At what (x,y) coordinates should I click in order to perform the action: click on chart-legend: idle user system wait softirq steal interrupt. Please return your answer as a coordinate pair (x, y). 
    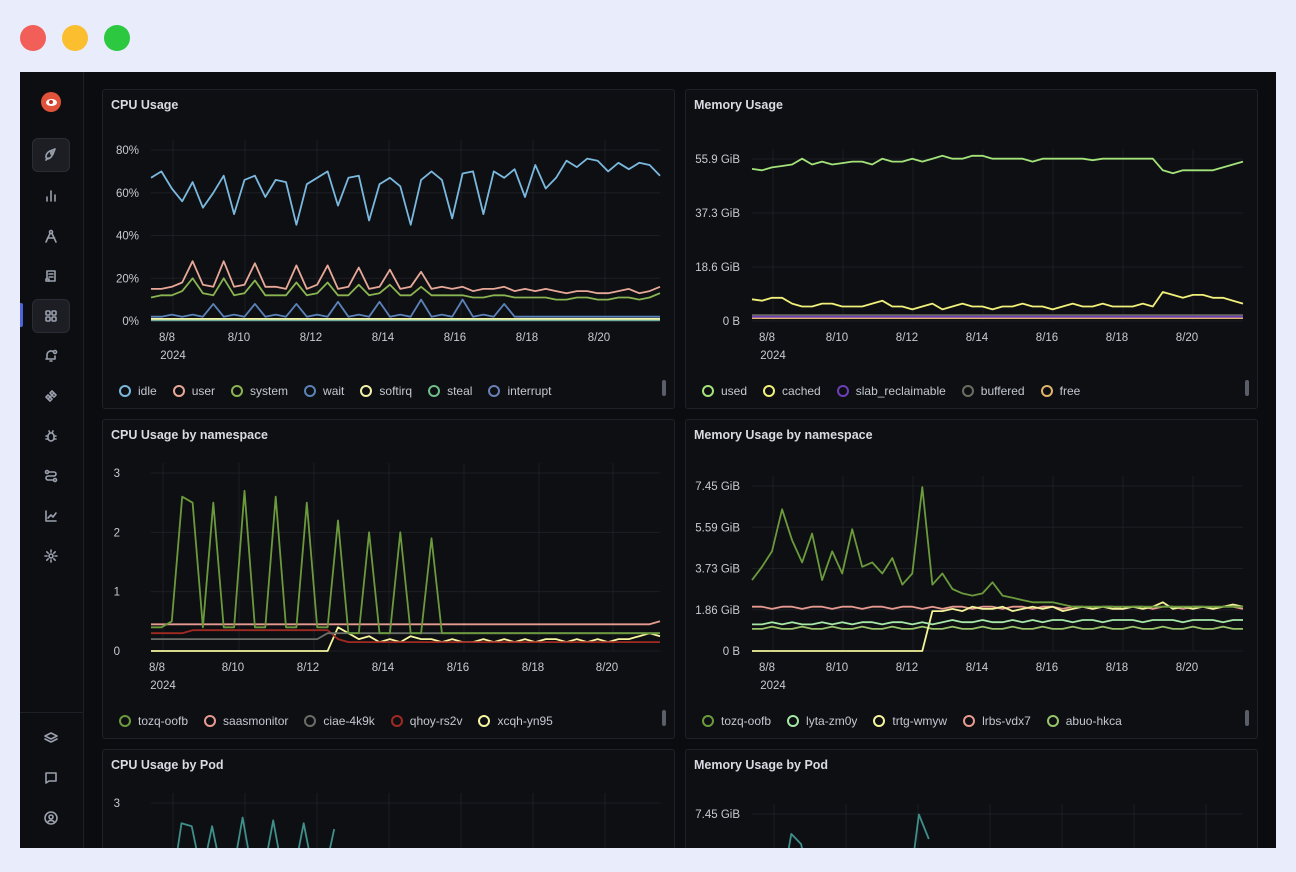
    Looking at the image, I should click on (335, 391).